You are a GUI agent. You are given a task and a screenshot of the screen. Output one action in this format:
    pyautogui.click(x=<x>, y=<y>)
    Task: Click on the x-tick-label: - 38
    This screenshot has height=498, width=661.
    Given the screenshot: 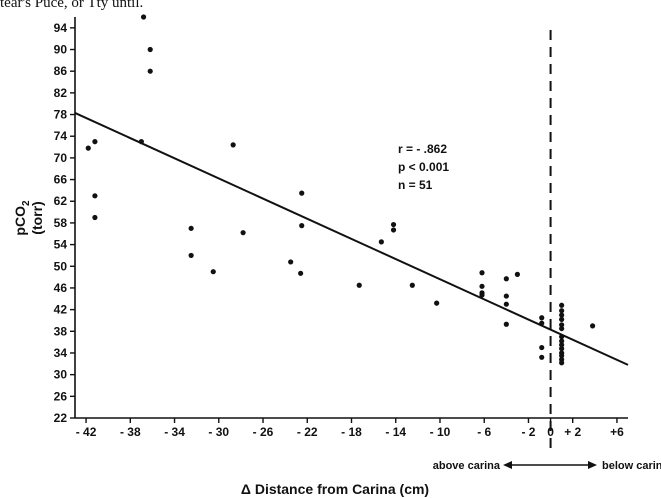 What is the action you would take?
    pyautogui.click(x=130, y=432)
    